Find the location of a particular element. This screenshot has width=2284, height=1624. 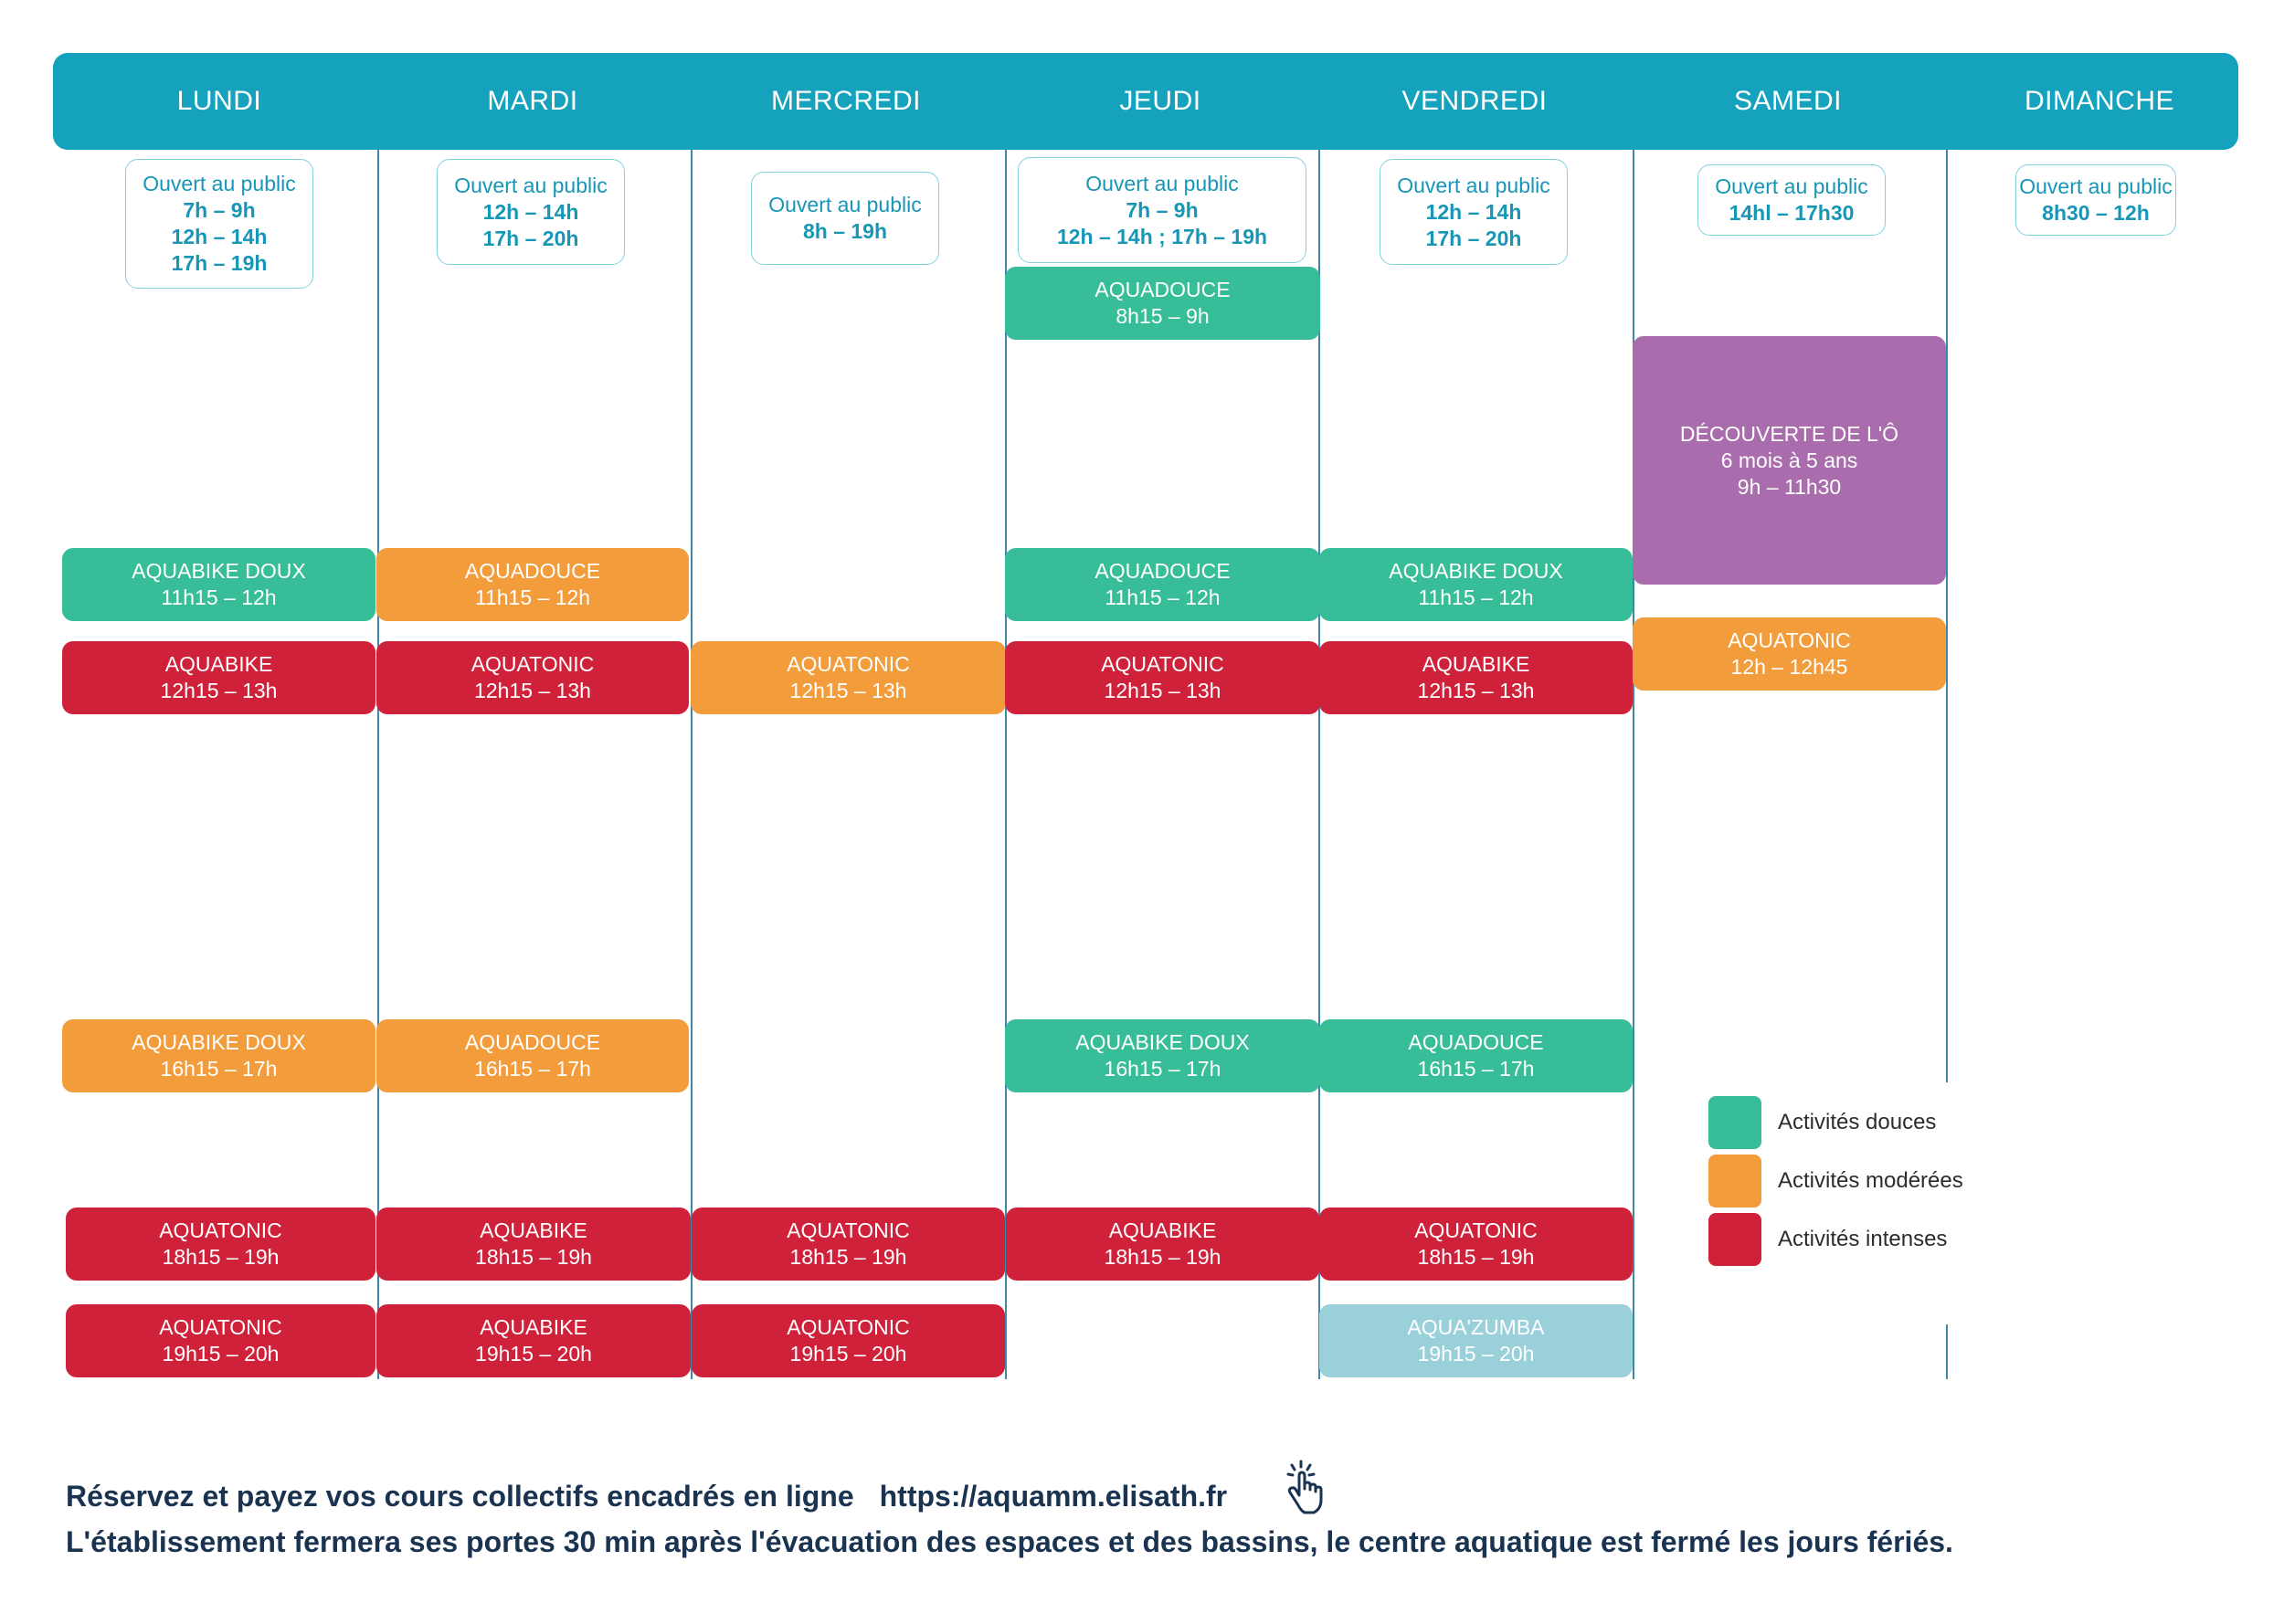

activity-aquatonic-mercredi: AQUATONIC 19h15 – 20h is located at coordinates (848, 1340).